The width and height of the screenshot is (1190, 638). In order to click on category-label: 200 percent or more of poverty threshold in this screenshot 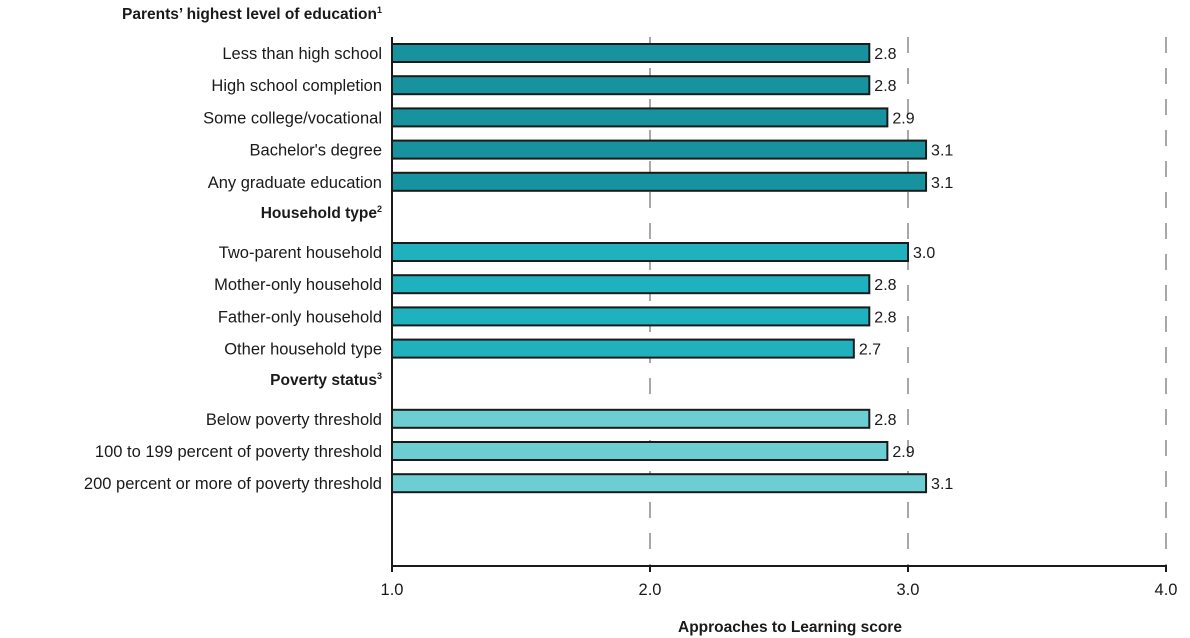, I will do `click(233, 484)`.